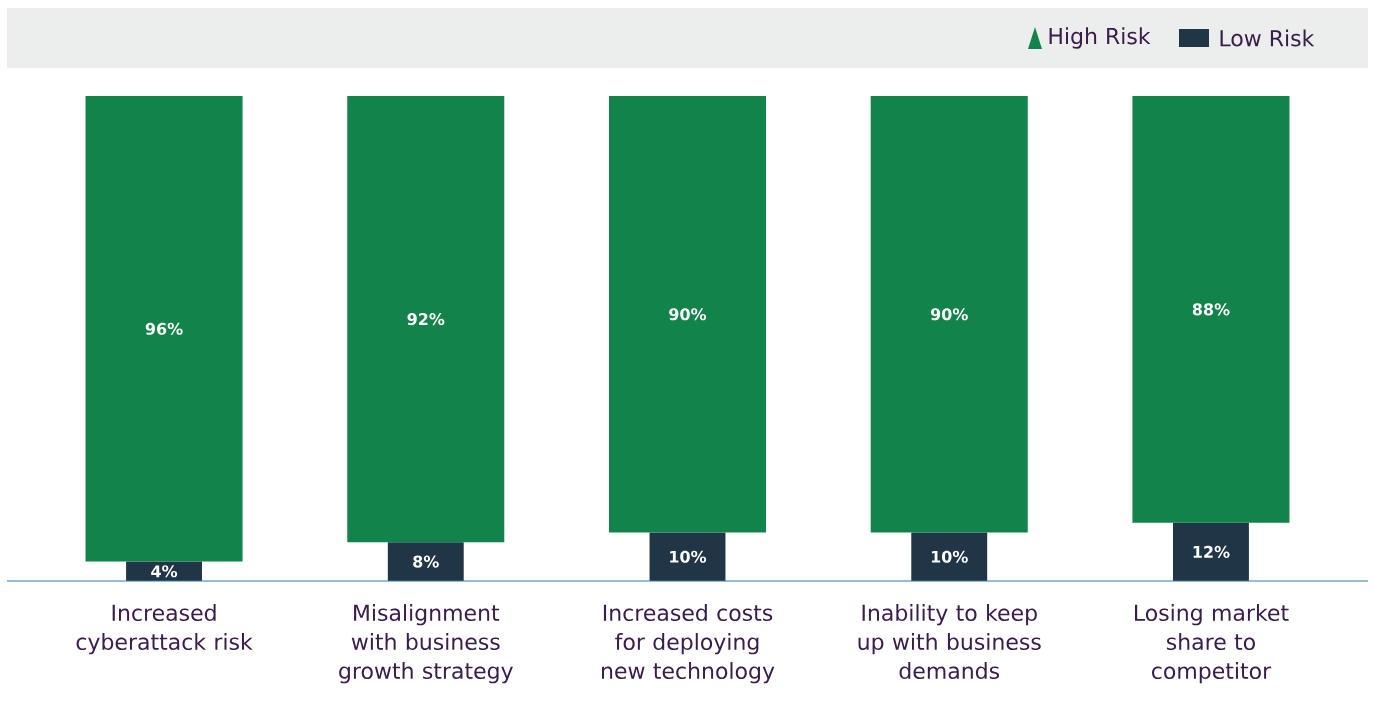 This screenshot has width=1373, height=708. Describe the element at coordinates (688, 644) in the screenshot. I see `x-tick-label: Increased costs for deploying new technology` at that location.